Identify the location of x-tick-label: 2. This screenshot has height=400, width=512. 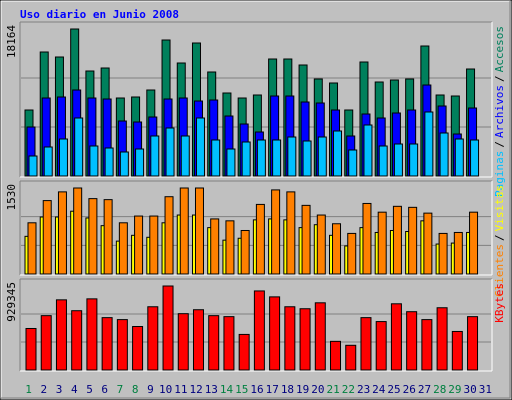
(44, 389).